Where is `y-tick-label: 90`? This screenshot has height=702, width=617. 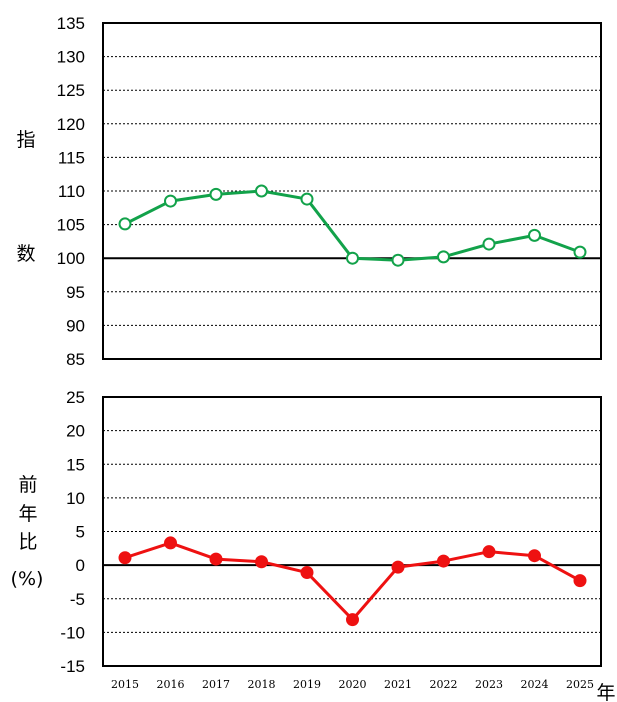 y-tick-label: 90 is located at coordinates (75, 325).